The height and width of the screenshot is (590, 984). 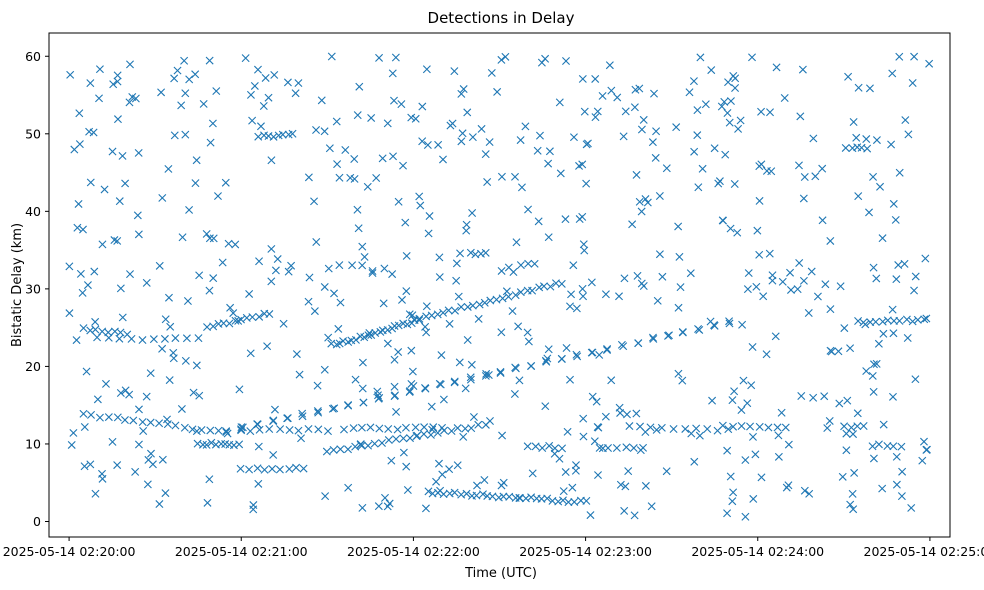 I want to click on chart-title: Detections in Delay, so click(x=501, y=18).